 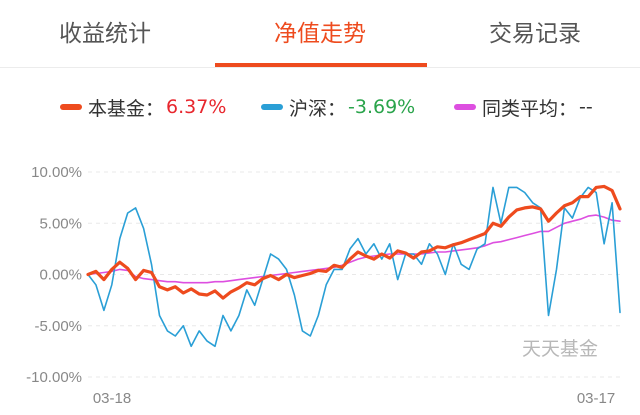 What do you see at coordinates (320, 67) in the screenshot?
I see `tab-bar-divider` at bounding box center [320, 67].